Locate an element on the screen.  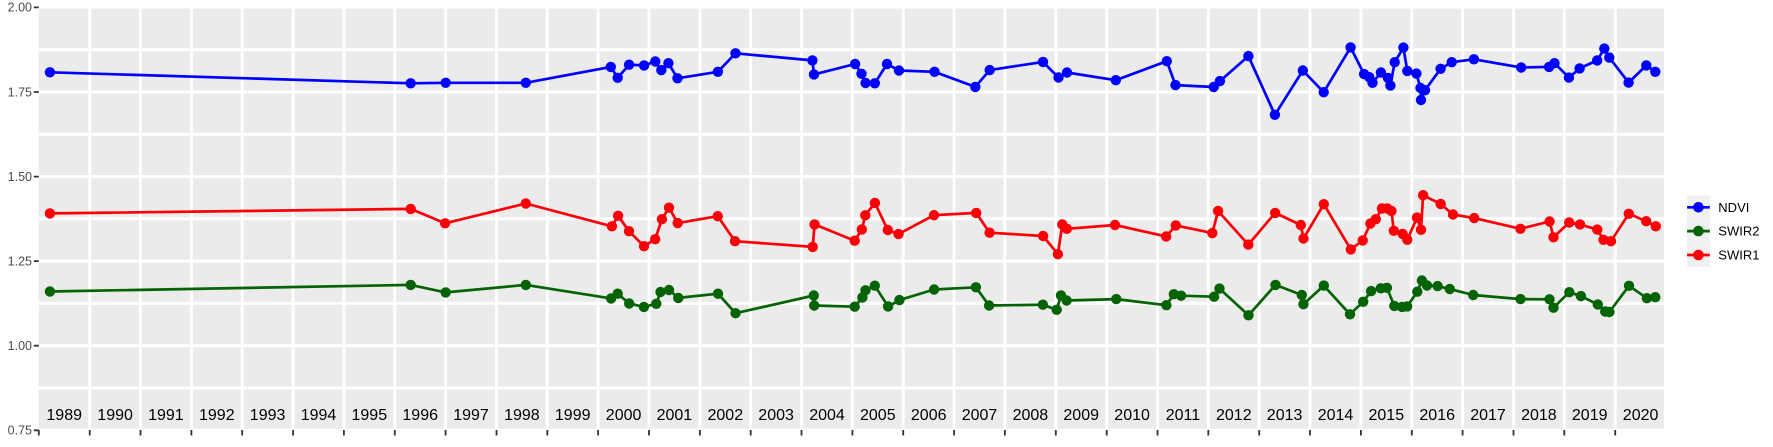
svg-text: 2009 is located at coordinates (1081, 415).